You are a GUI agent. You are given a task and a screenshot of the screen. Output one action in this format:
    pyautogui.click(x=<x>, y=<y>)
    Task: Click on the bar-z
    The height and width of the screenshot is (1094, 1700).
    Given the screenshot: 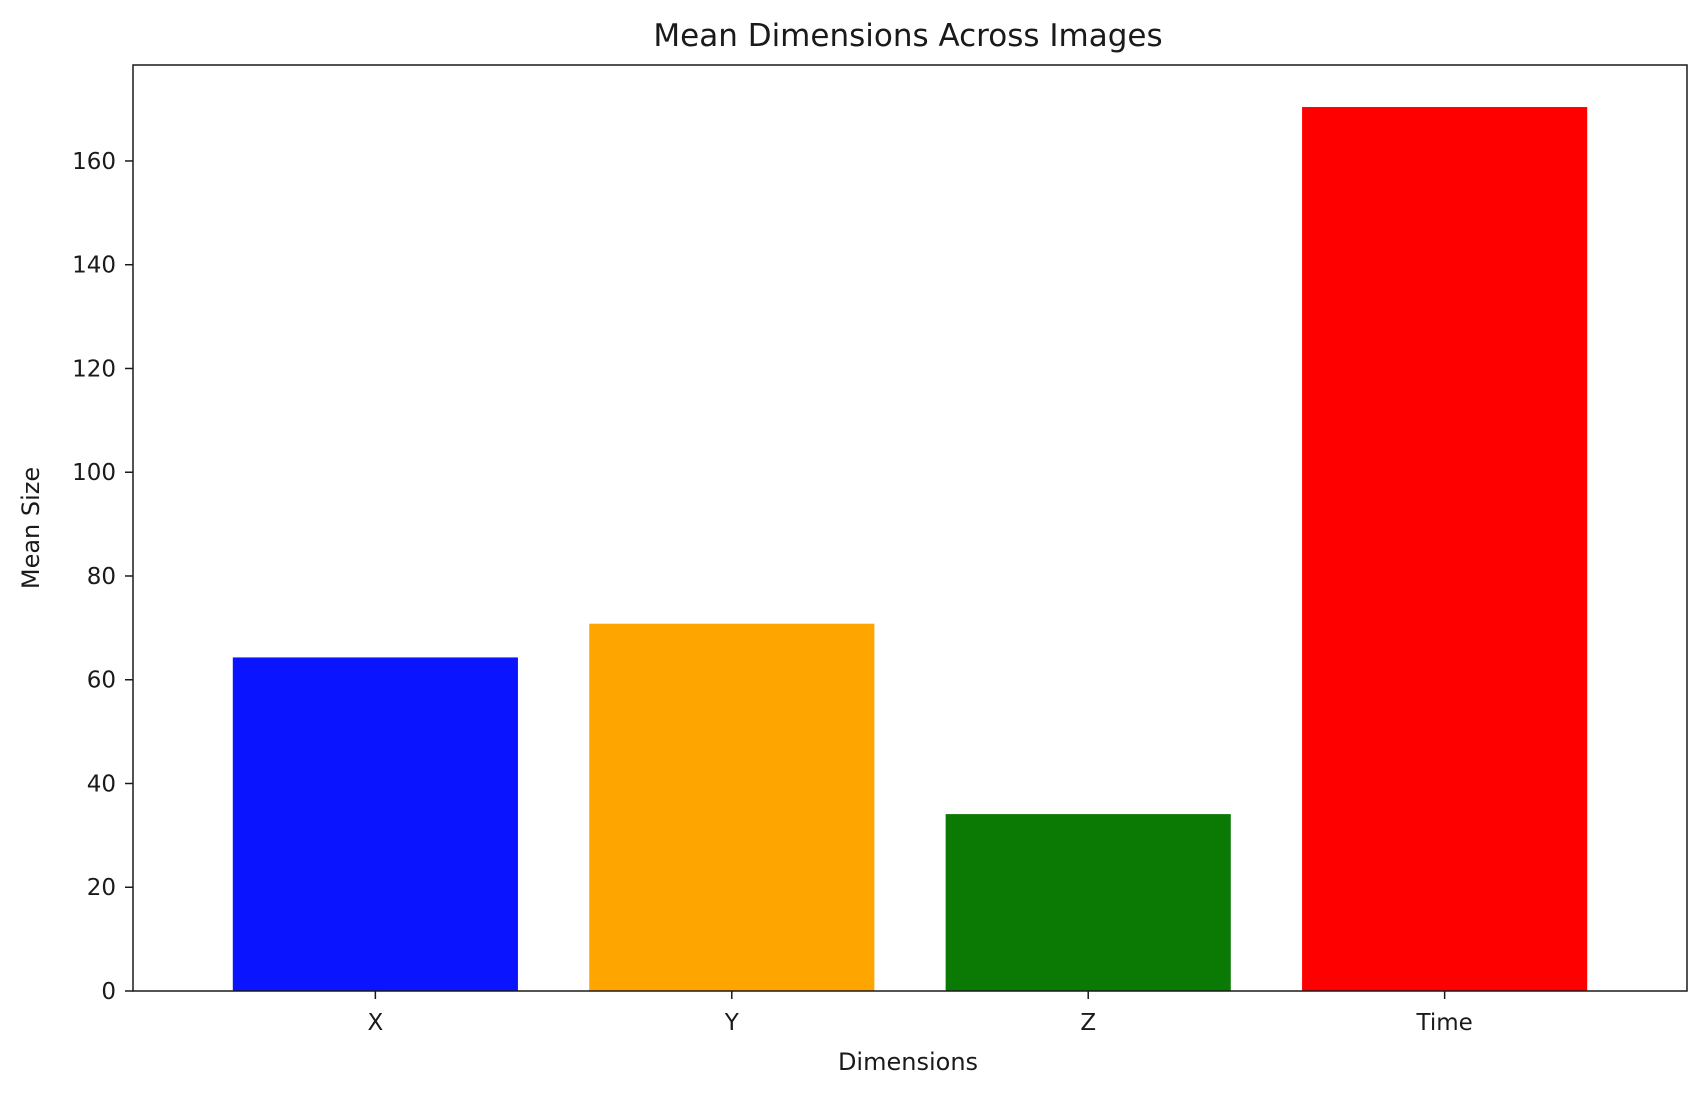 What is the action you would take?
    pyautogui.click(x=1088, y=902)
    